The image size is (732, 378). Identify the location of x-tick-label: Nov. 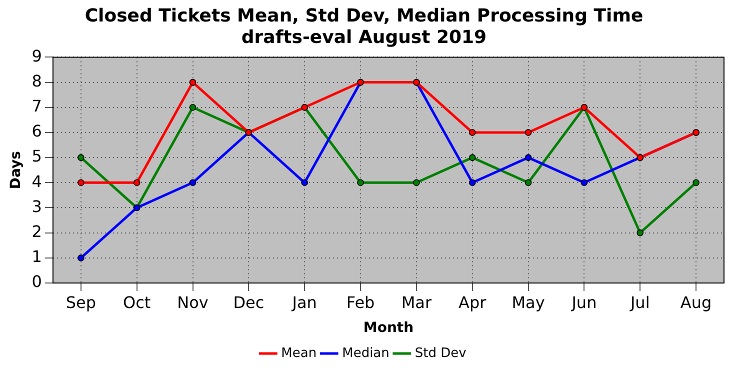
(192, 302).